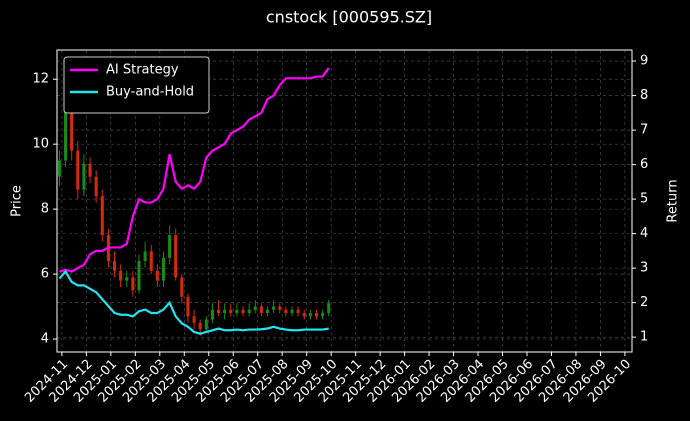 The width and height of the screenshot is (690, 421). Describe the element at coordinates (40, 79) in the screenshot. I see `y-tick-label: 12` at that location.